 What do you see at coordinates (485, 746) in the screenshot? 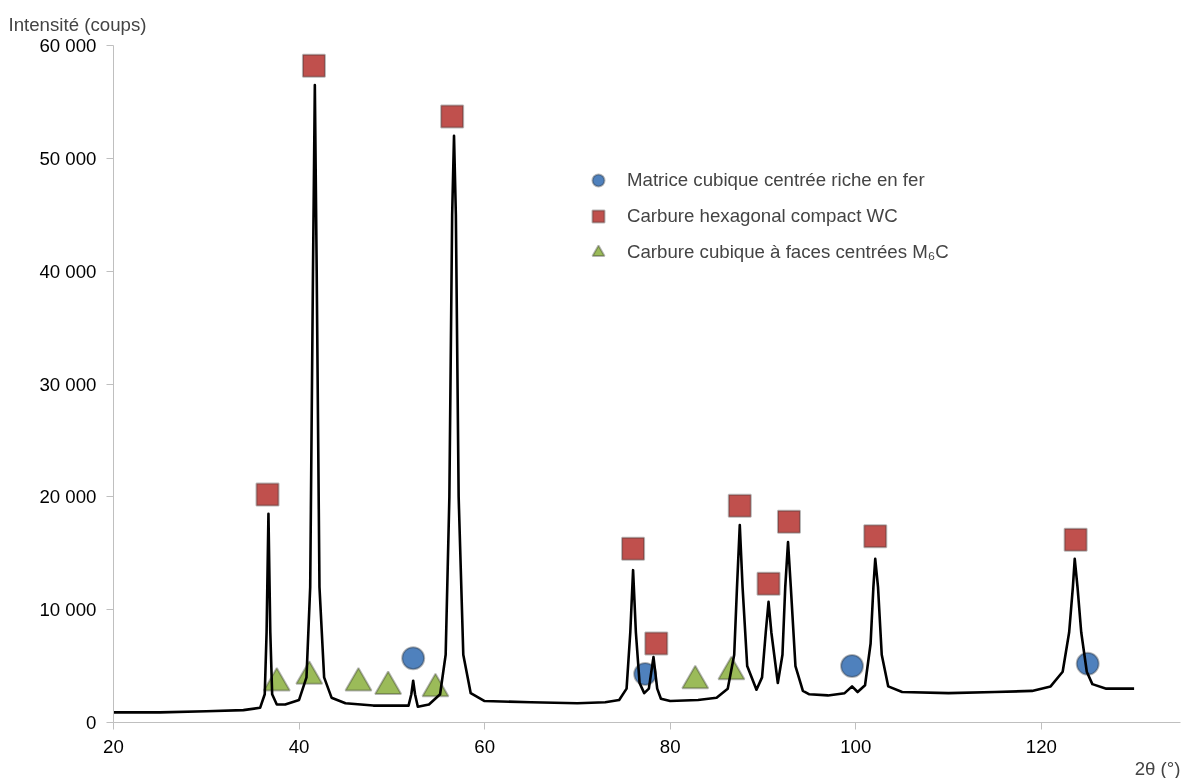
I see `x-tick-label: 60` at bounding box center [485, 746].